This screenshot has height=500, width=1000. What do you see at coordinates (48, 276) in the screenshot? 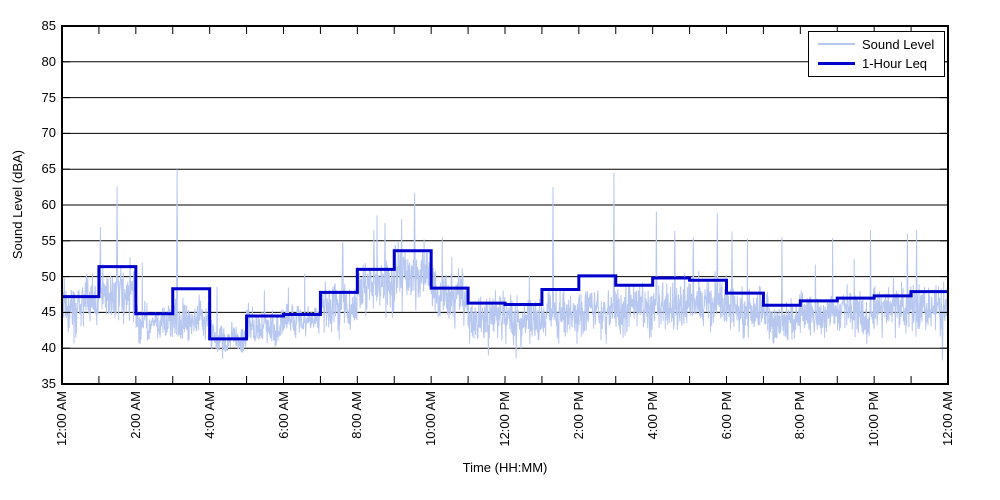
I see `y-tick-label-50: 50` at bounding box center [48, 276].